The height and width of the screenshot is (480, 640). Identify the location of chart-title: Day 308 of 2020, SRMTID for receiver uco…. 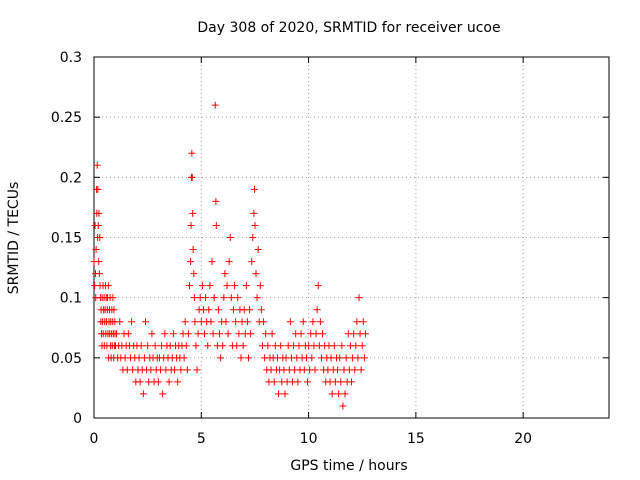
(348, 28).